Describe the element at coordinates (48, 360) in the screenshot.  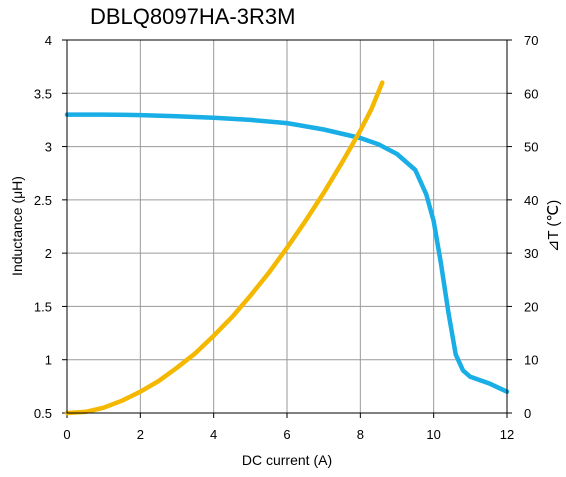
I see `y-left-tick-label: 1` at that location.